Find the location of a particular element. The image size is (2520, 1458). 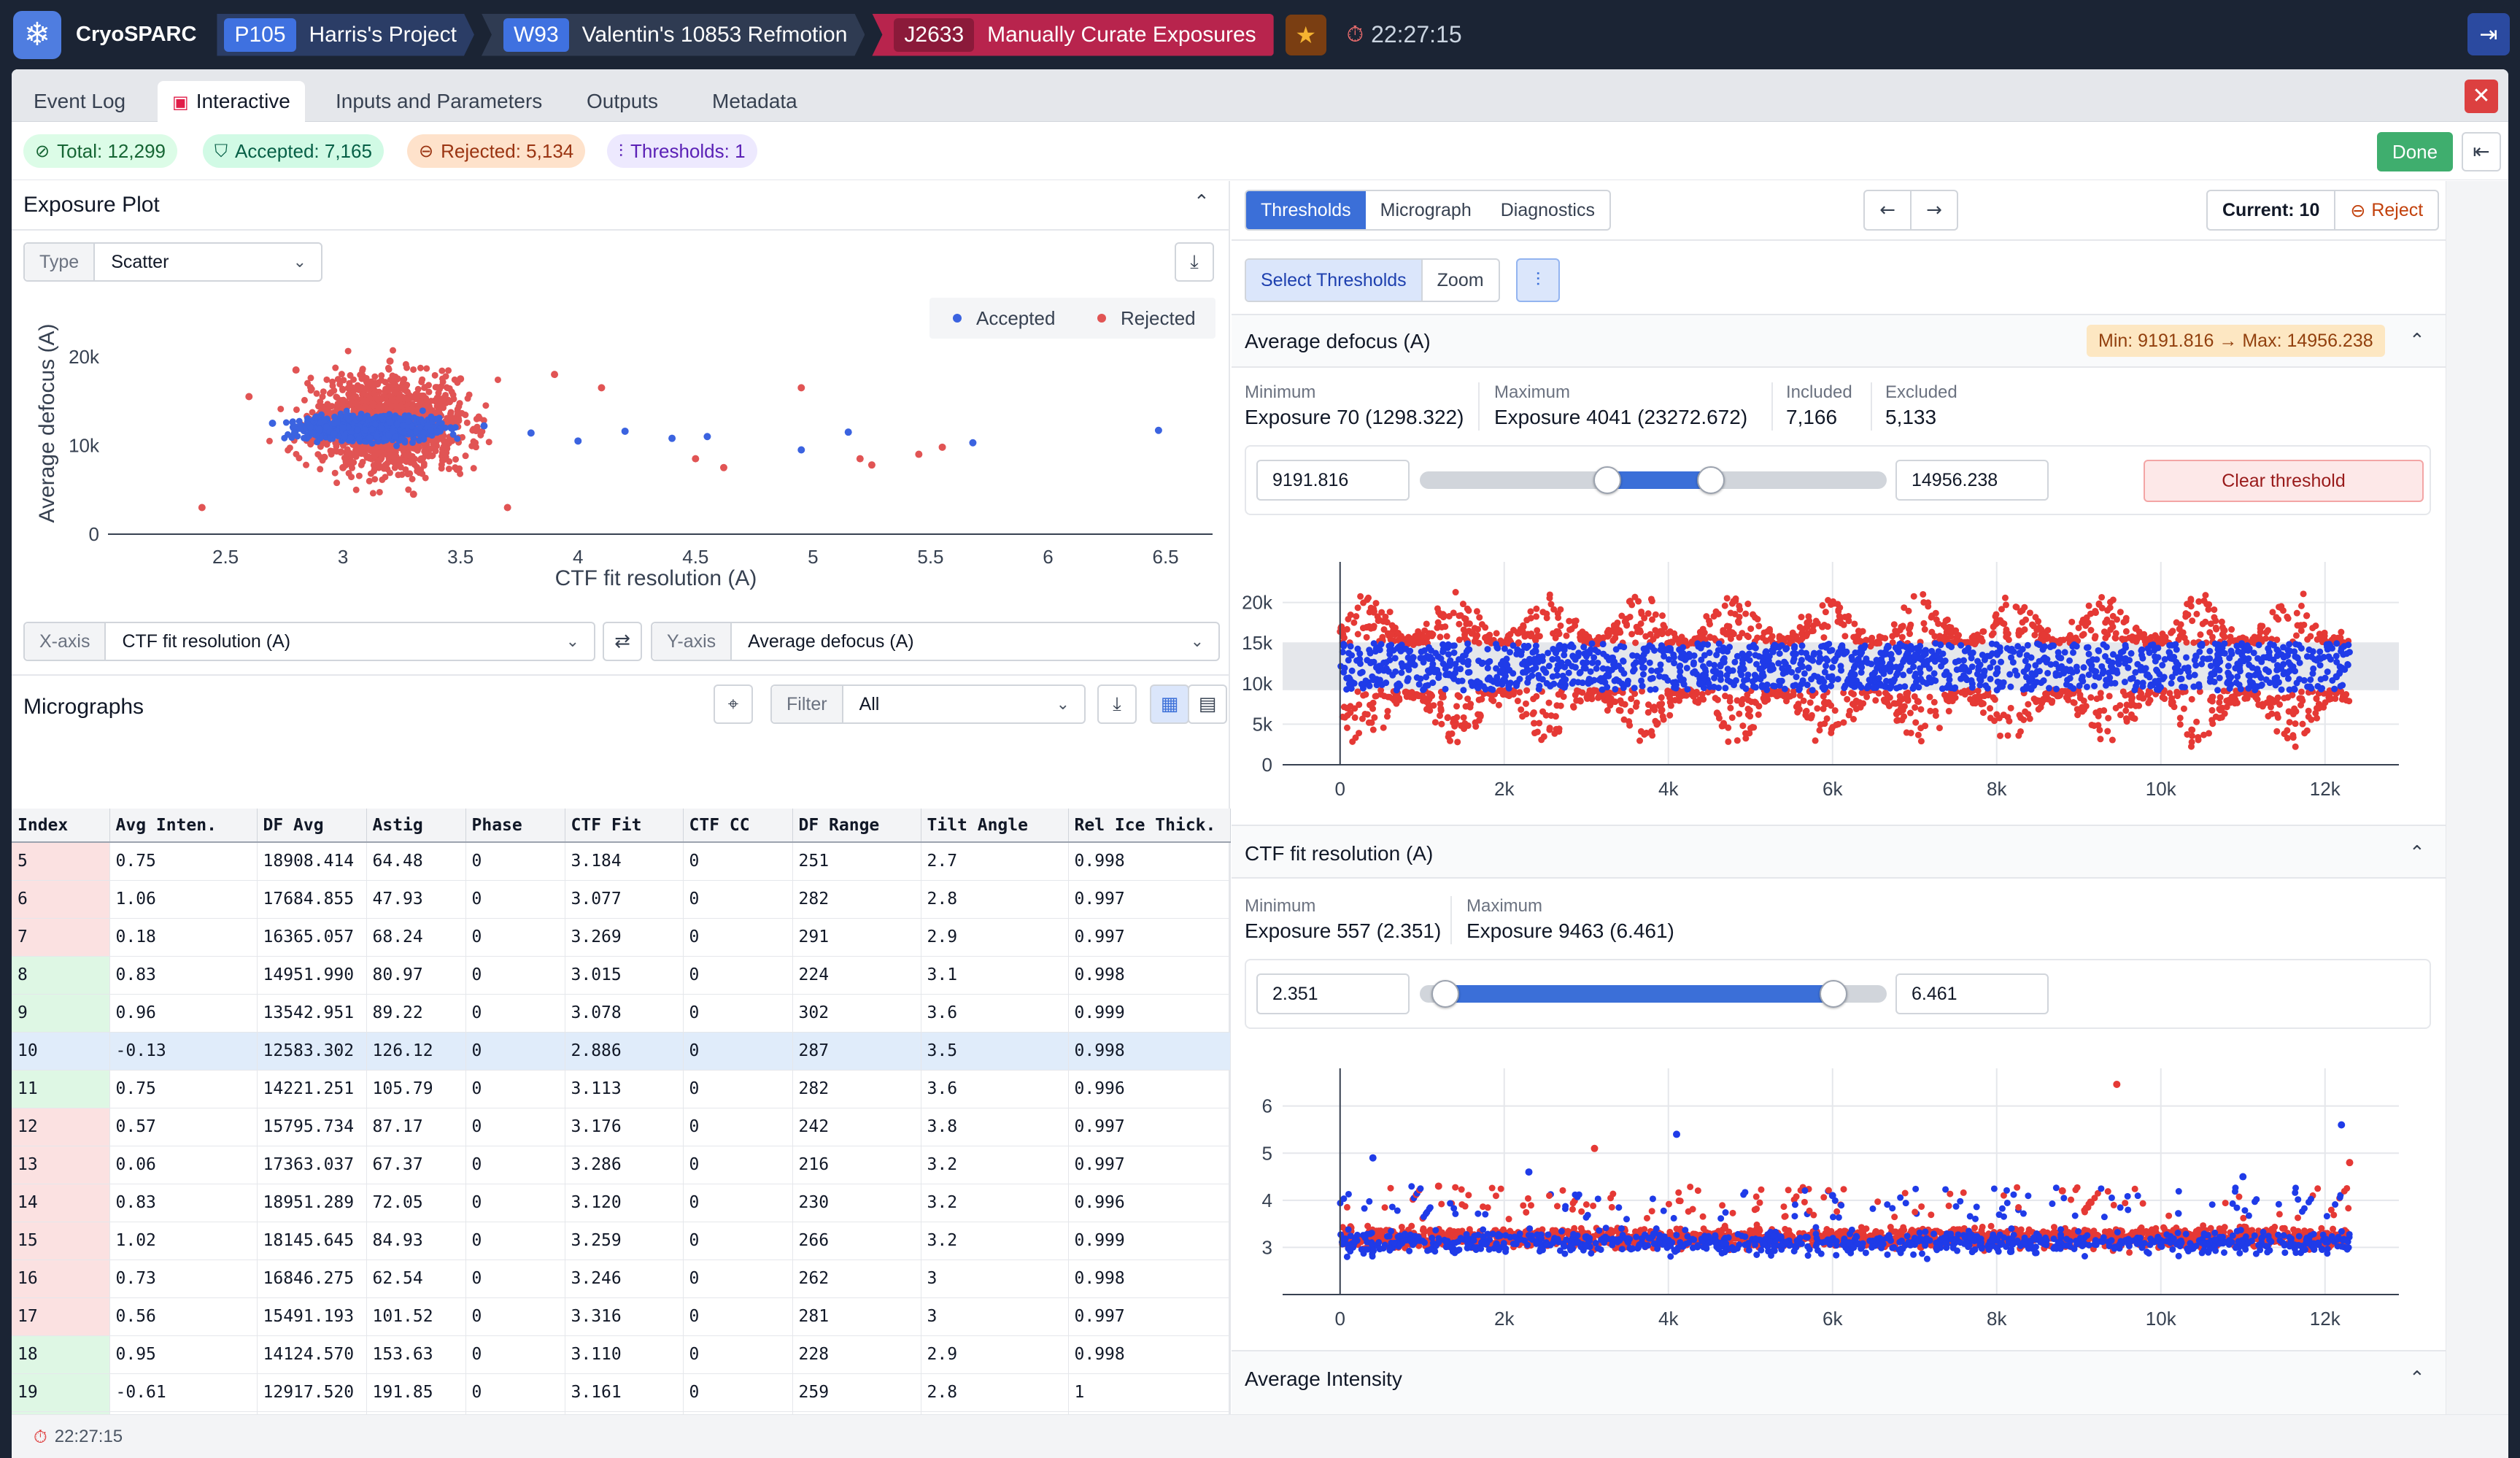

column-header: CTF Fit is located at coordinates (624, 826).